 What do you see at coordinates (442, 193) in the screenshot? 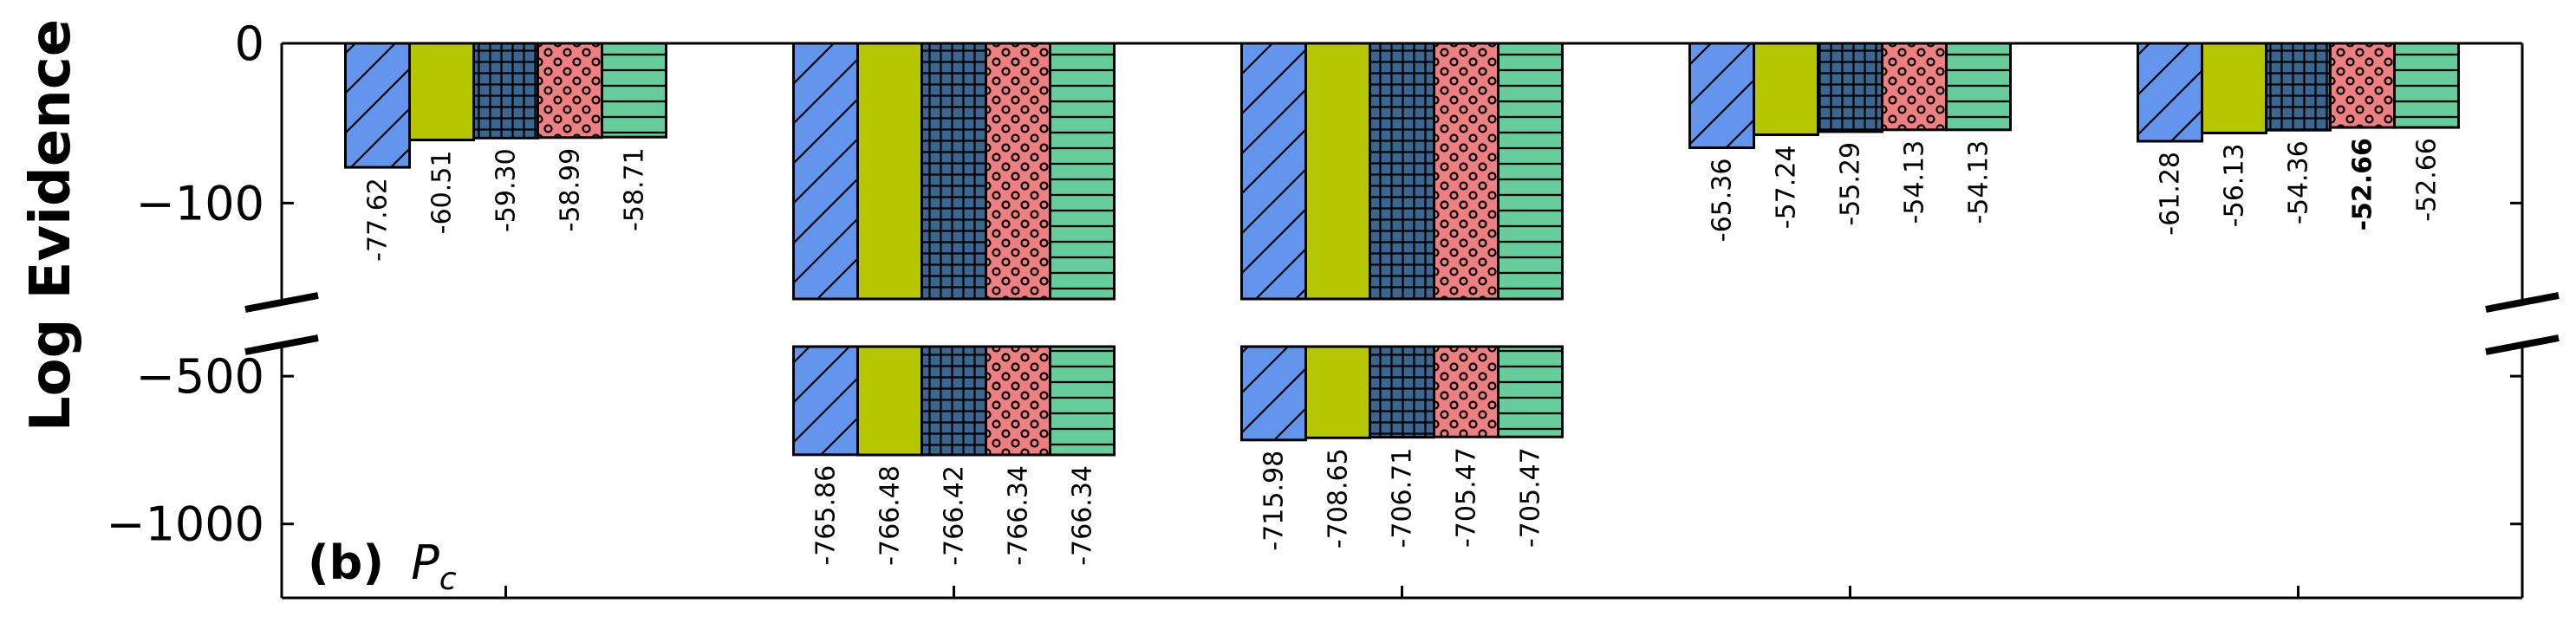
I see `value-label-g1-s2: -60.51` at bounding box center [442, 193].